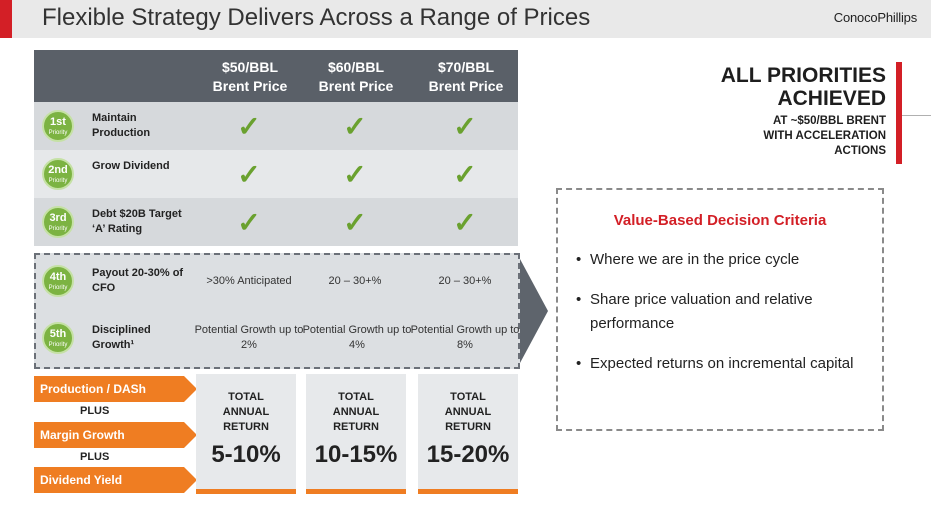 This screenshot has width=931, height=506. Describe the element at coordinates (899, 113) in the screenshot. I see `summary-accent-bar` at that location.